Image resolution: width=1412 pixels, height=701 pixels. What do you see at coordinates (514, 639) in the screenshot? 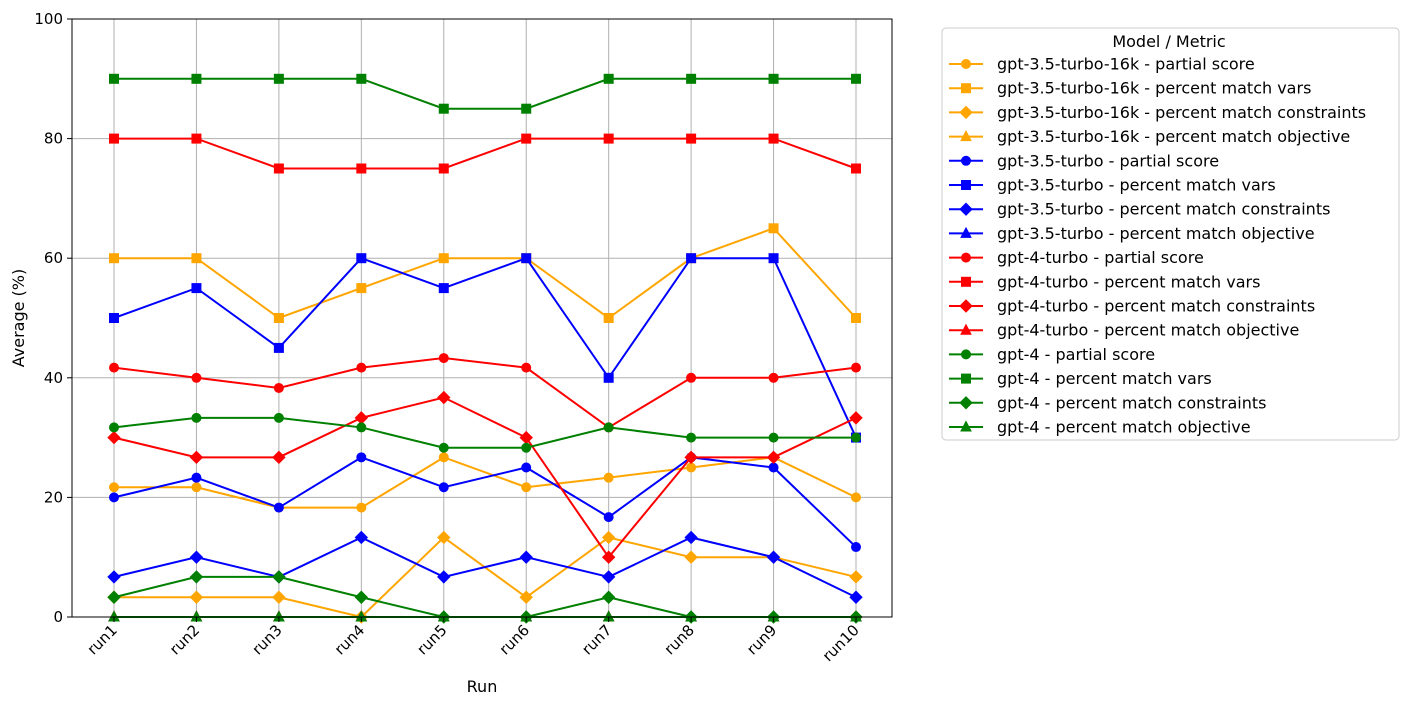
I see `x-tick-label: run6` at bounding box center [514, 639].